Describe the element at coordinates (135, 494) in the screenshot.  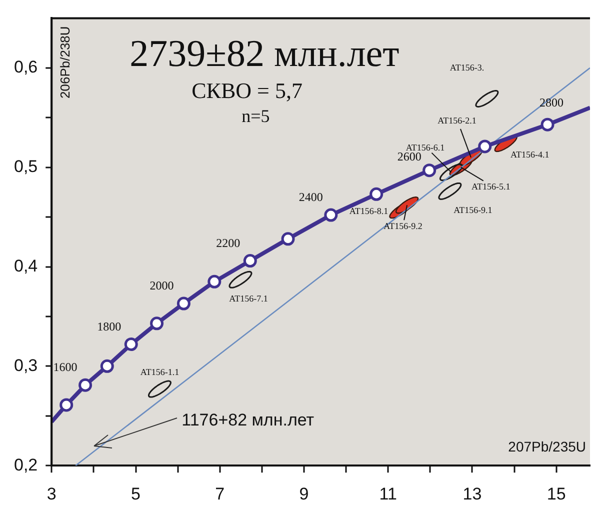
I see `x-tick-label: 5` at that location.